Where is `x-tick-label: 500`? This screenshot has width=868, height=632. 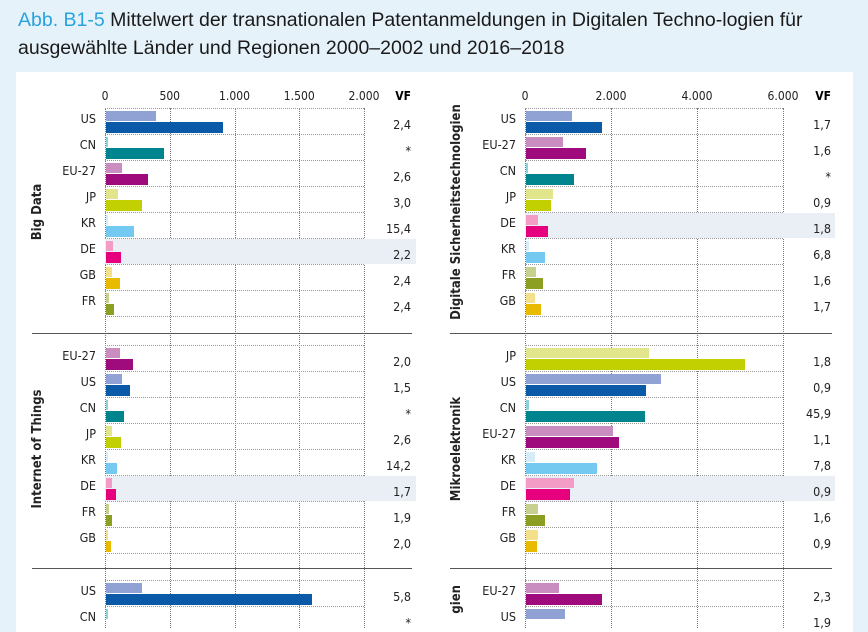 x-tick-label: 500 is located at coordinates (170, 96).